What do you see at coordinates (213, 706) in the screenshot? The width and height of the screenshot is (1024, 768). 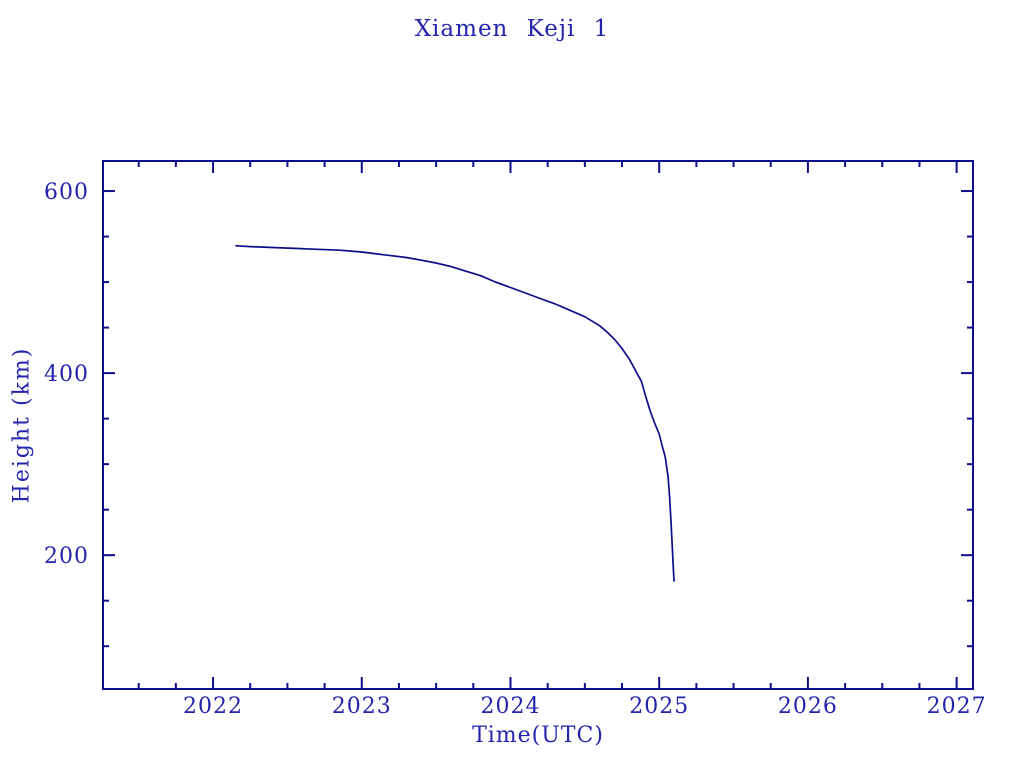 I see `x-tick-label: 2022` at bounding box center [213, 706].